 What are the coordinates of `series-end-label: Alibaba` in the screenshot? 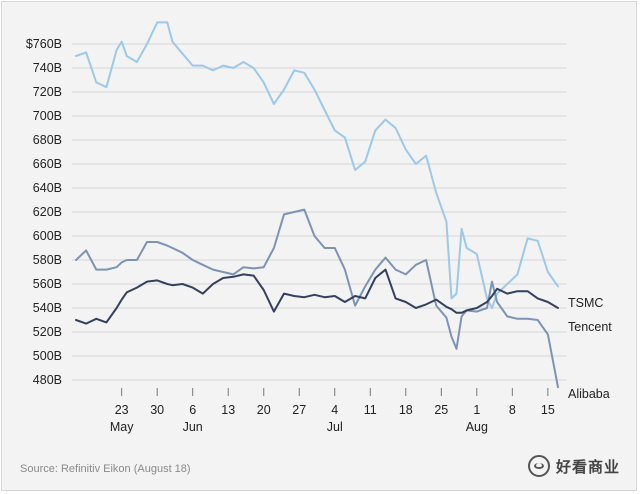 It's located at (589, 394).